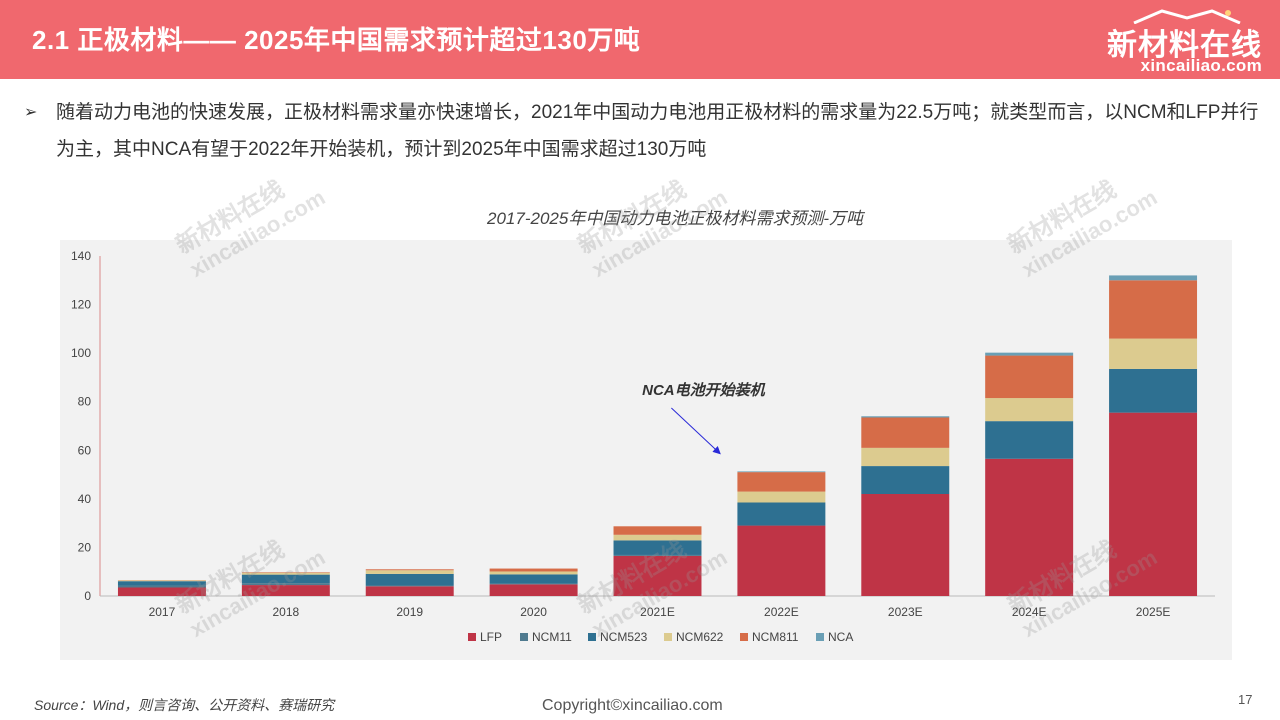 Image resolution: width=1280 pixels, height=720 pixels. Describe the element at coordinates (1187, 16) in the screenshot. I see `logo-roof-icon` at that location.